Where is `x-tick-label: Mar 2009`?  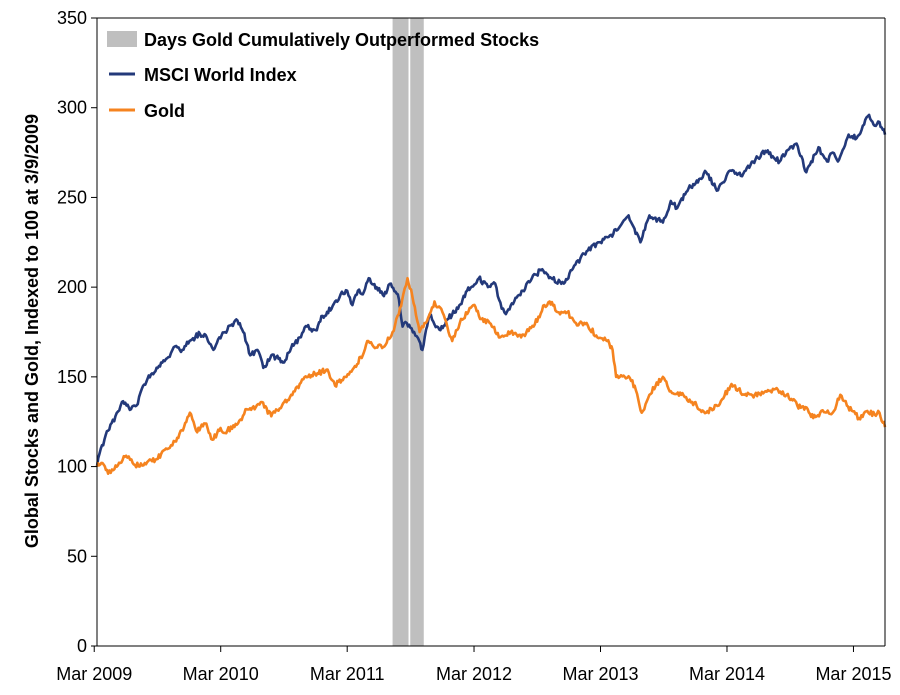 x-tick-label: Mar 2009 is located at coordinates (94, 674).